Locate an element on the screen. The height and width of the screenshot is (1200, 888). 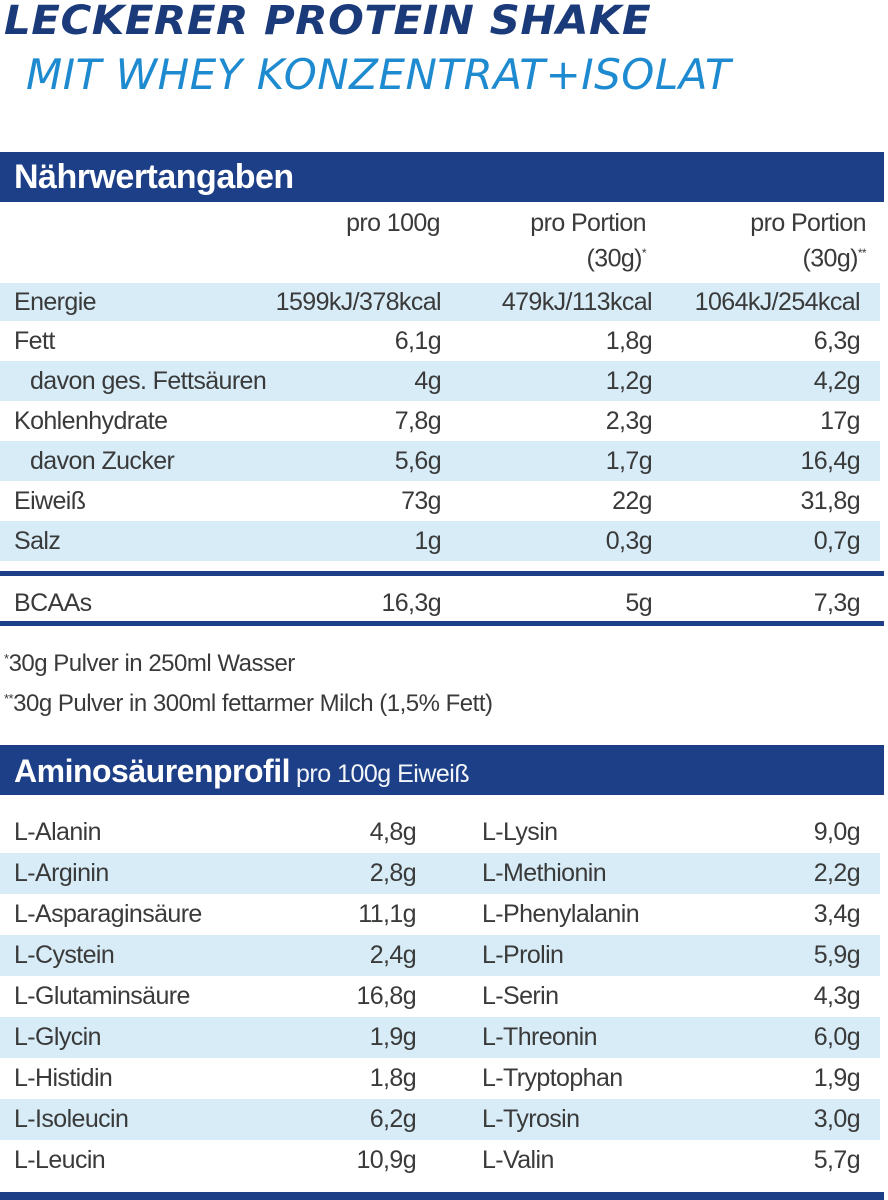
amino-heading: Aminosäurenprofil pro 100g Eiweiß is located at coordinates (442, 770).